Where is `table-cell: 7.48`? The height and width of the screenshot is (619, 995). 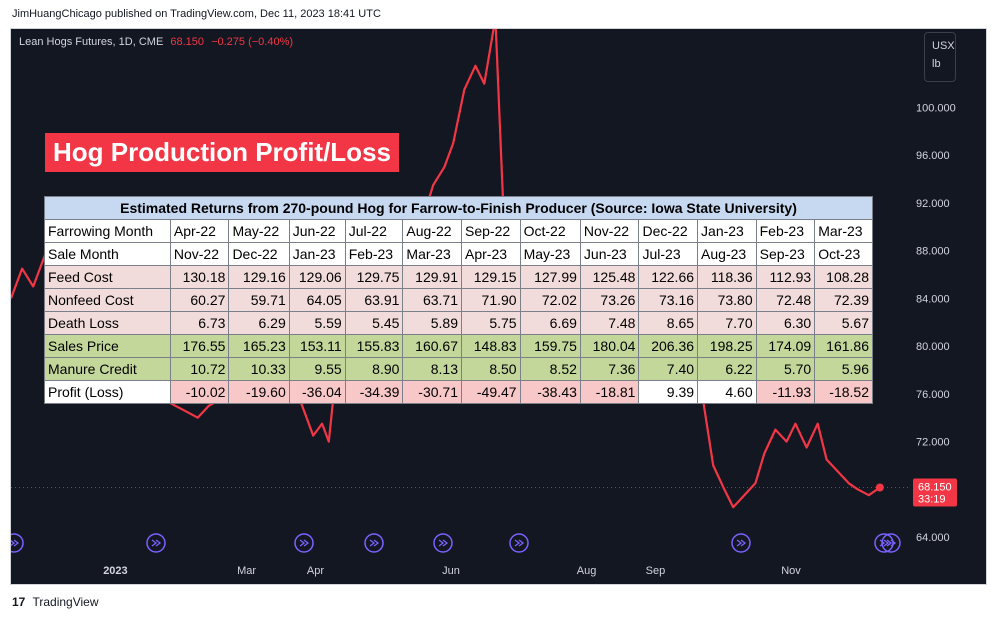
table-cell: 7.48 is located at coordinates (609, 323).